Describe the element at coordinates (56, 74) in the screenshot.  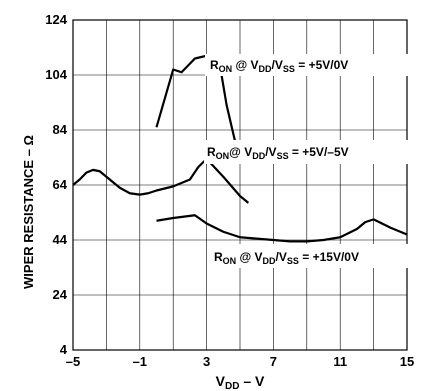
I see `y-tick-label: 104` at that location.